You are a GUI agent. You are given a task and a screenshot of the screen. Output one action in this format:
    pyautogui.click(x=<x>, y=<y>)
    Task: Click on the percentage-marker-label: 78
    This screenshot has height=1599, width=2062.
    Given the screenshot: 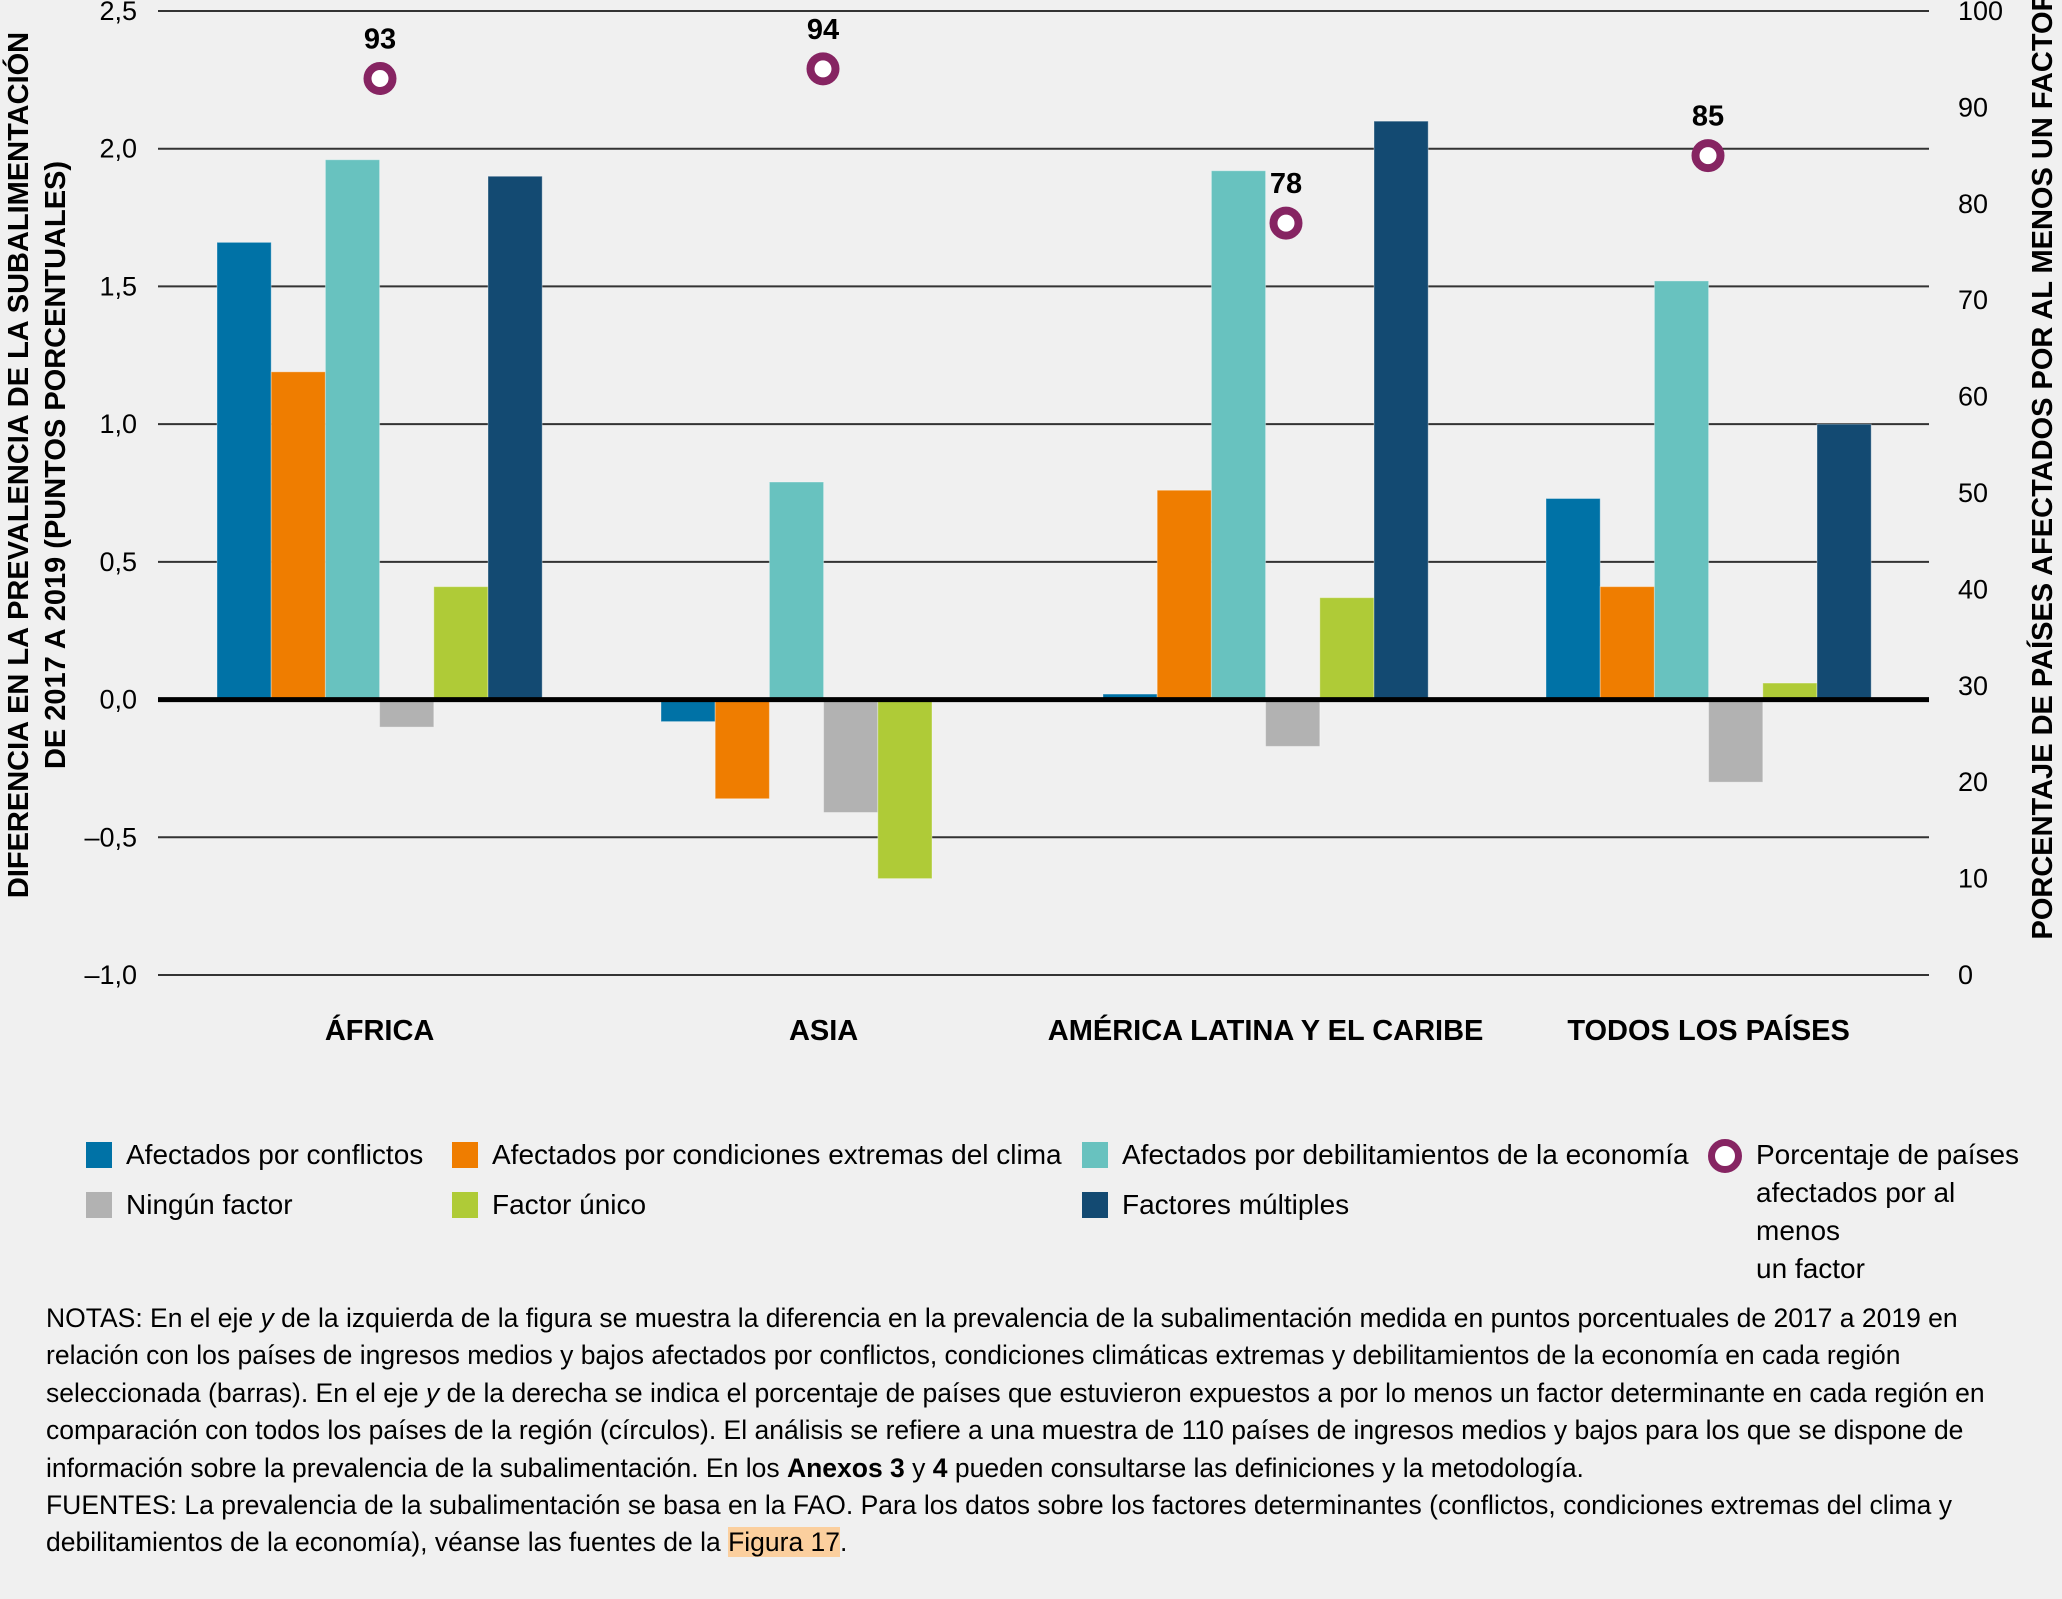 What is the action you would take?
    pyautogui.click(x=1286, y=184)
    